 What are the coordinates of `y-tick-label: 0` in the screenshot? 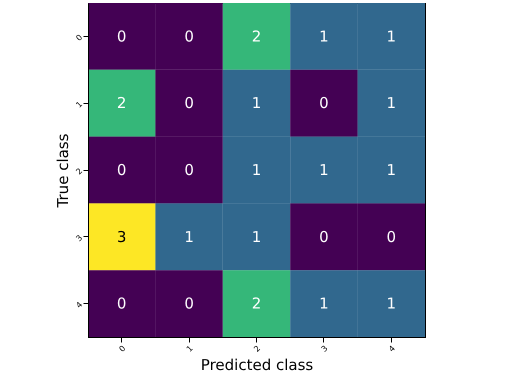 It's located at (79, 37).